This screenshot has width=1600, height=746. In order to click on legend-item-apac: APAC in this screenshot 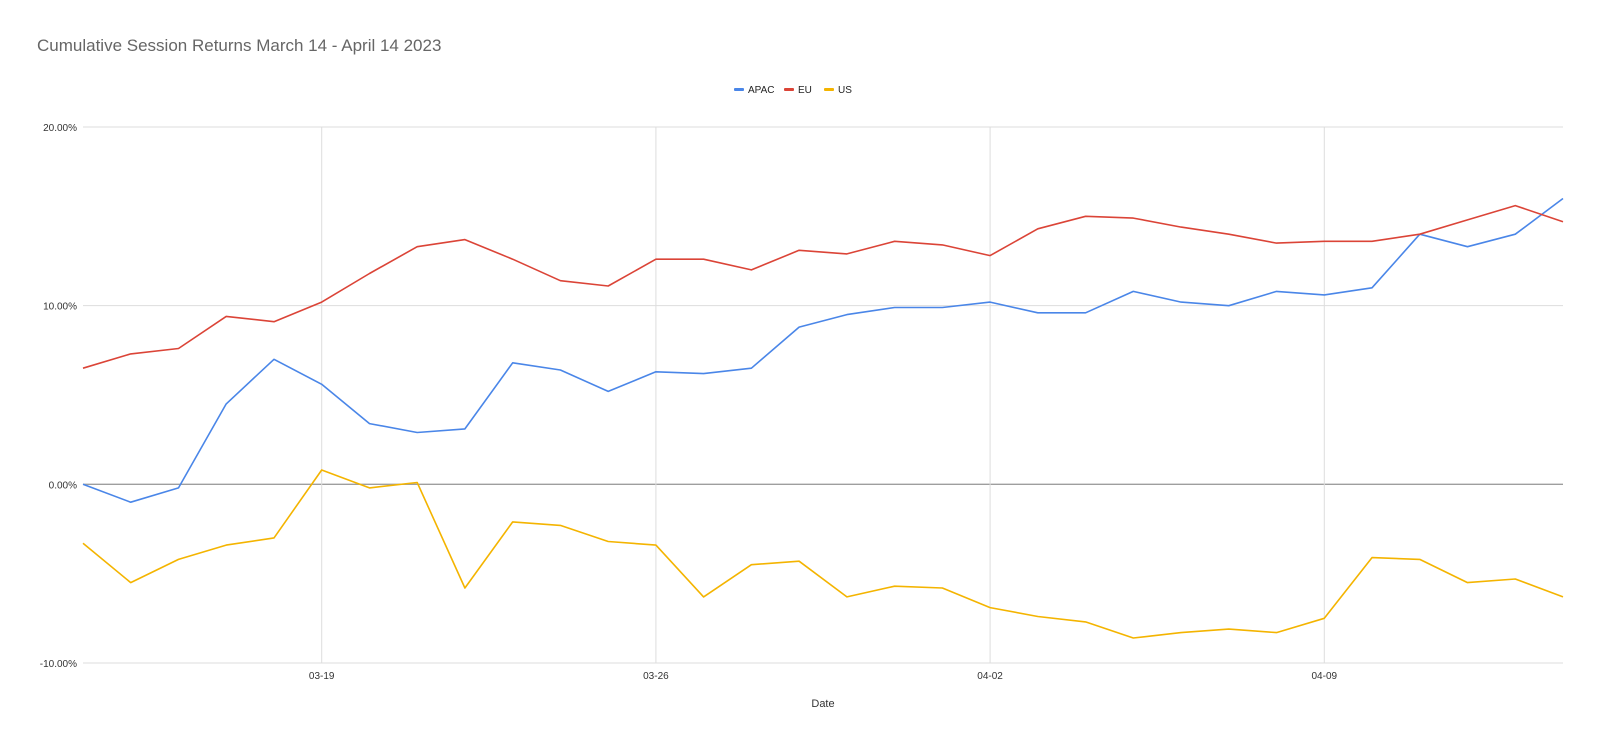, I will do `click(754, 90)`.